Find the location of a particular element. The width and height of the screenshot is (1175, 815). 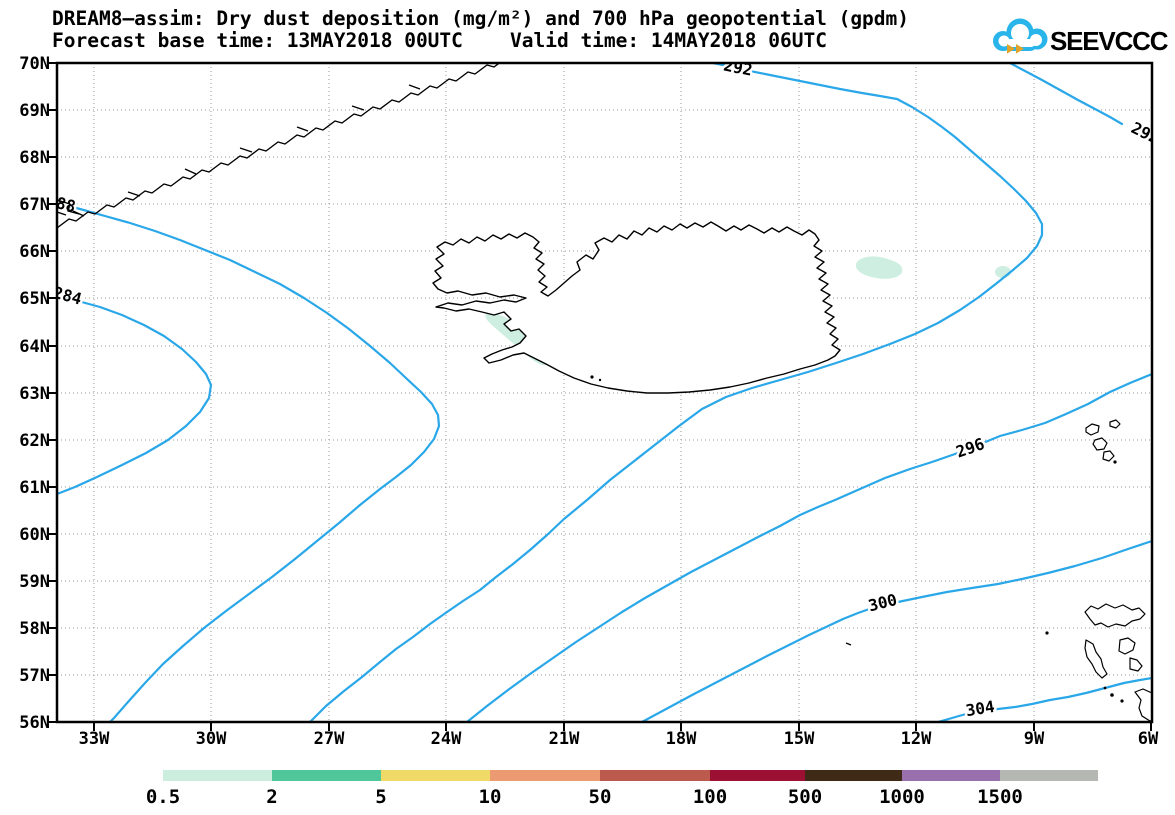

seevccc-logo: SEEVCCC is located at coordinates (1081, 37).